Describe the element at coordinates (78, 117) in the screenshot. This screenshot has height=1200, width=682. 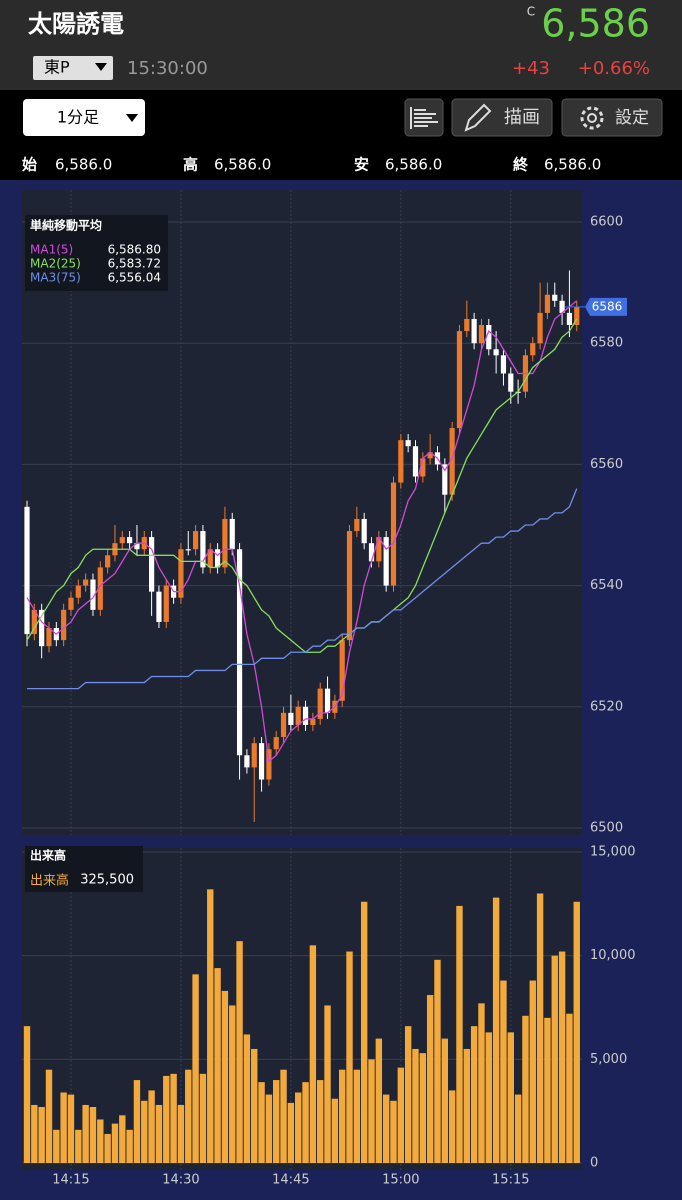
I see `interval: 1分足` at that location.